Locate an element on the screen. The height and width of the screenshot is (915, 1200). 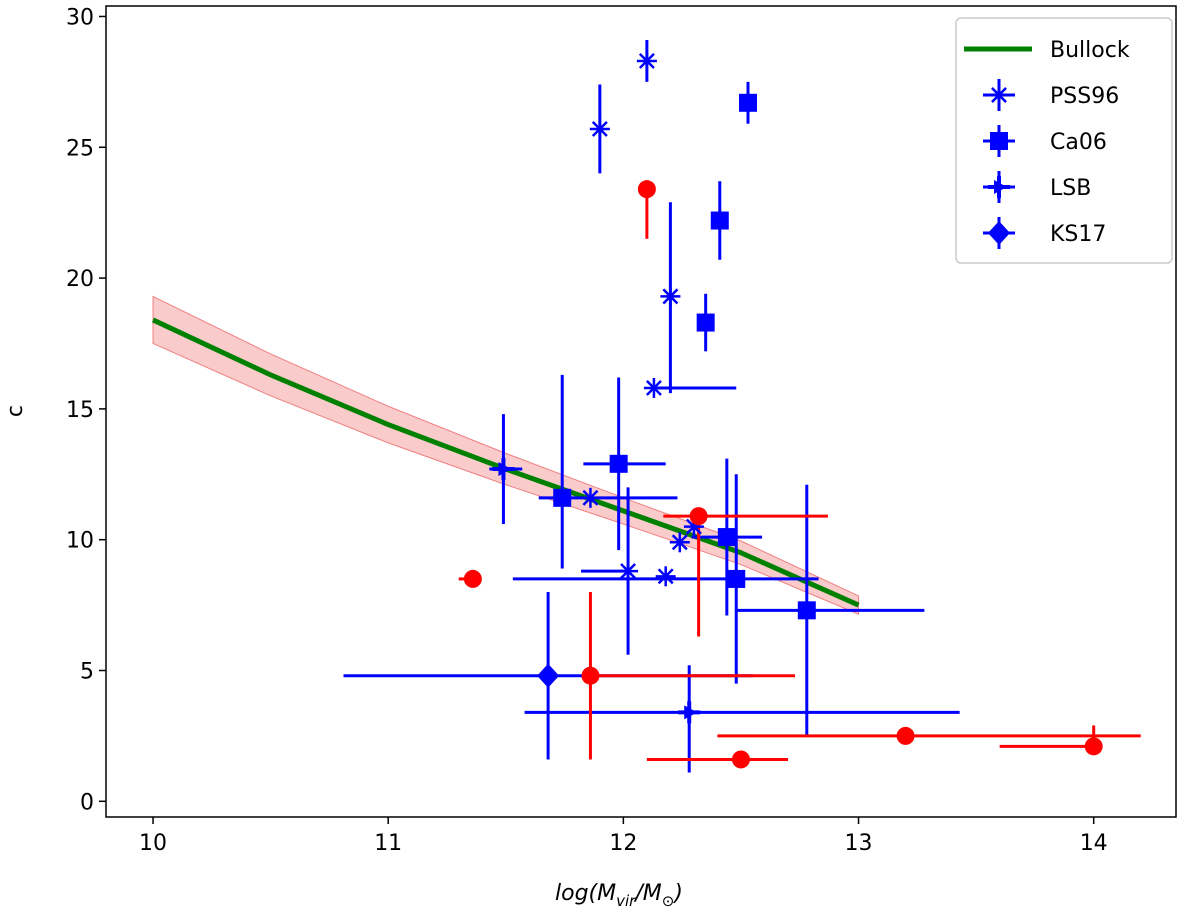
legend-marker-square is located at coordinates (999, 141).